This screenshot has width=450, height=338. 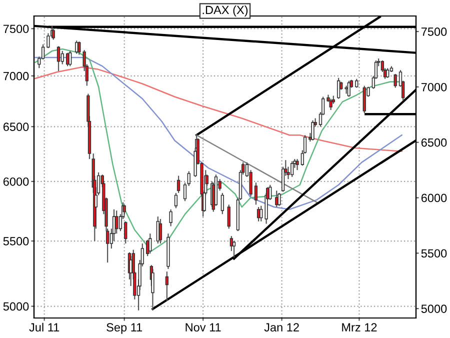 What do you see at coordinates (16, 181) in the screenshot?
I see `y-tick-label: 6000` at bounding box center [16, 181].